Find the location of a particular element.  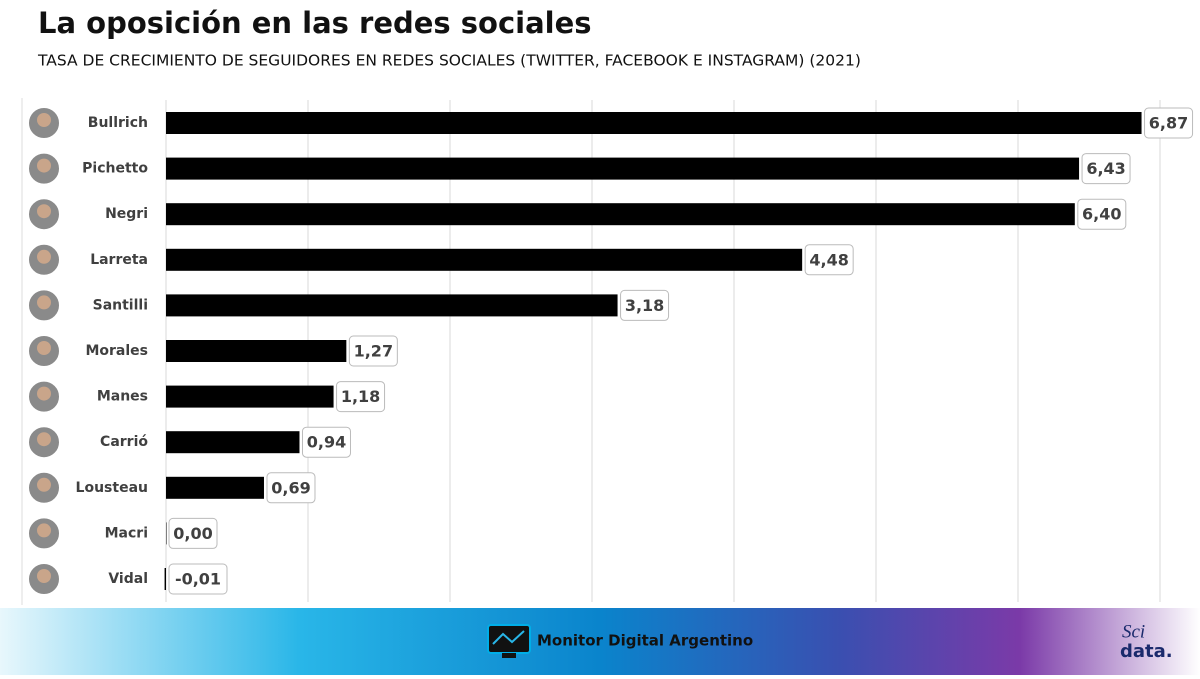

value-label: 0,00 is located at coordinates (192, 533).